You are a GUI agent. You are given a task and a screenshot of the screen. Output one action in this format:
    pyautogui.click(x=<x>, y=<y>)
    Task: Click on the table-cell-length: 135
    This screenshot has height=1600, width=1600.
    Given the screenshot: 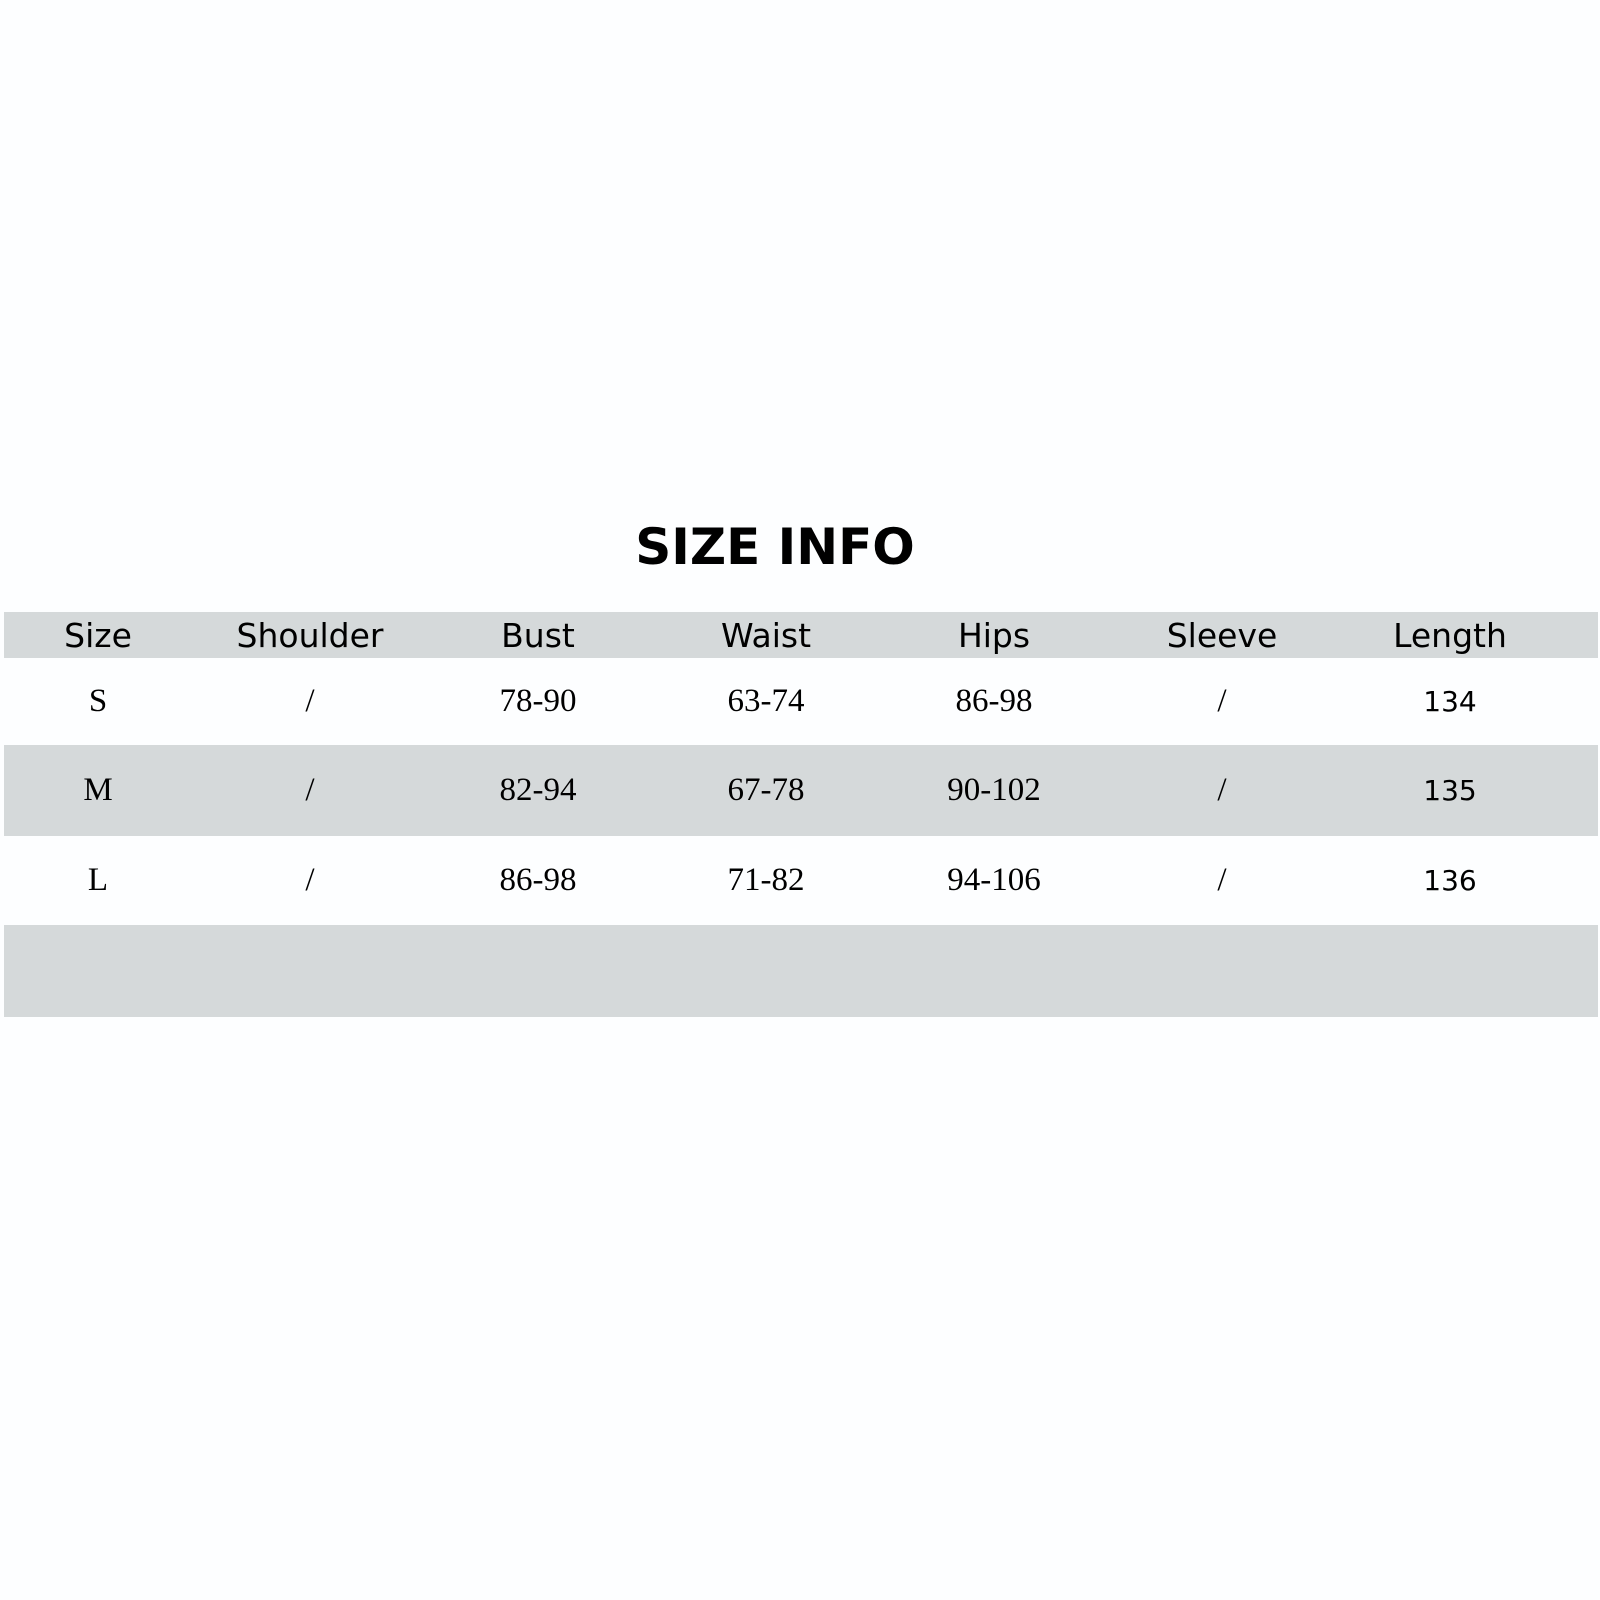 What is the action you would take?
    pyautogui.click(x=1450, y=790)
    